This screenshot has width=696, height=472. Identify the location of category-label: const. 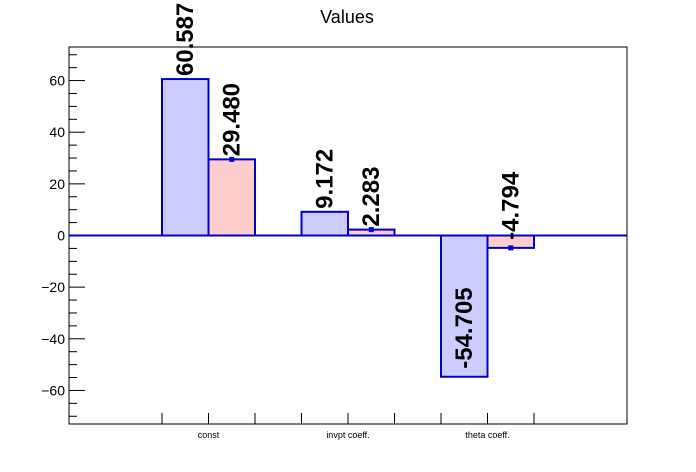
(209, 435).